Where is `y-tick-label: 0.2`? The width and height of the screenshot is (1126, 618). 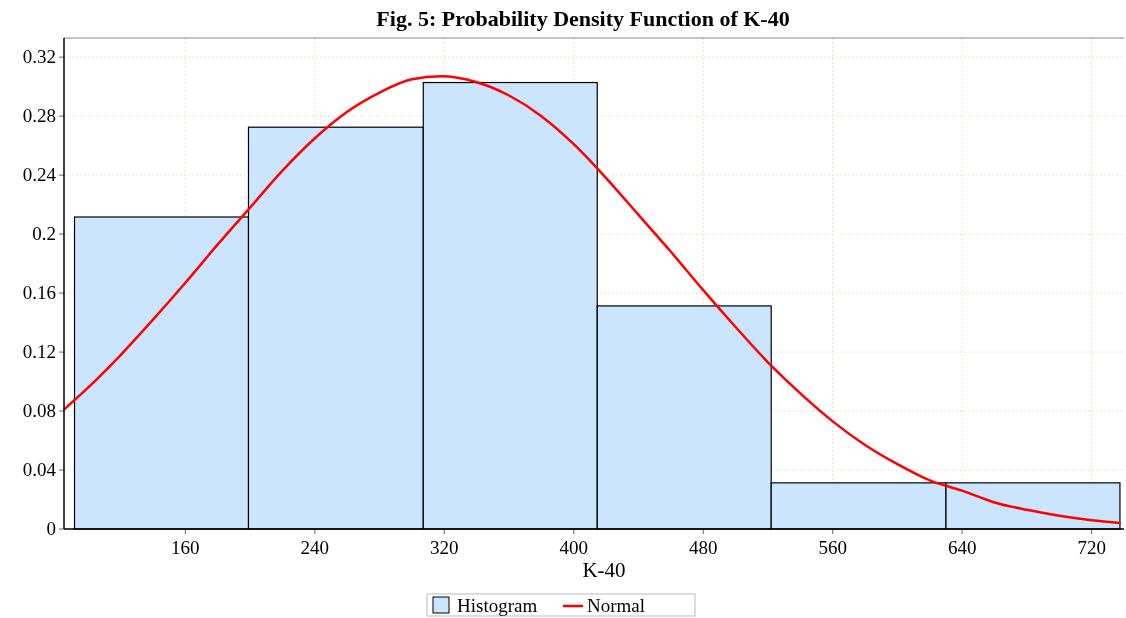
y-tick-label: 0.2 is located at coordinates (44, 234).